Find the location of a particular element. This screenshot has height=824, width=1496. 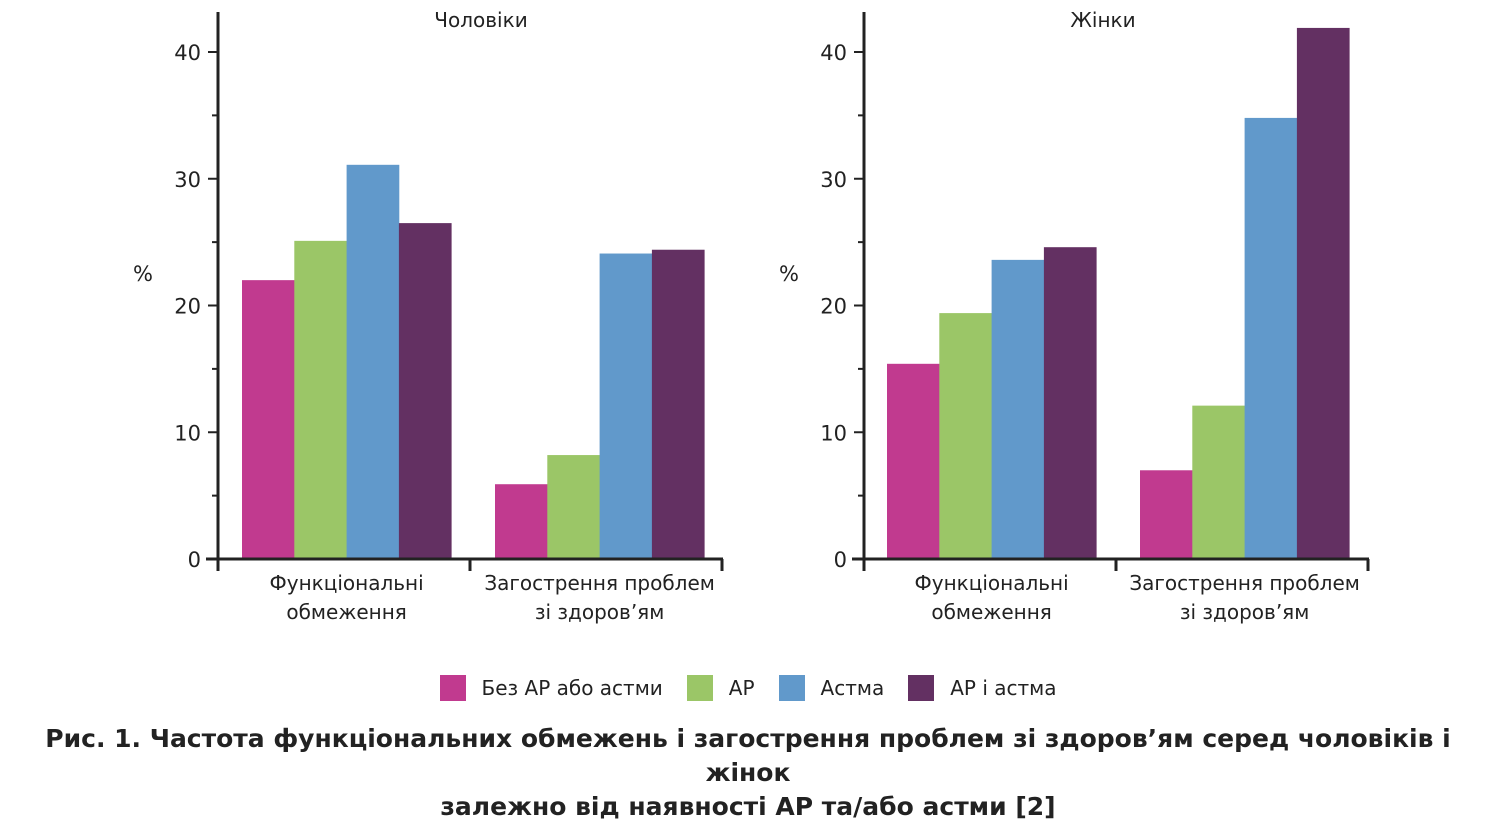

category-label-men-health-exacerbation-line-2: зі здоров’ям is located at coordinates (599, 612).